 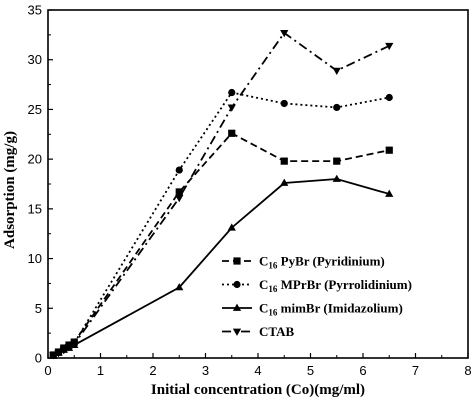 I want to click on x-tick-label: 6, so click(x=362, y=370).